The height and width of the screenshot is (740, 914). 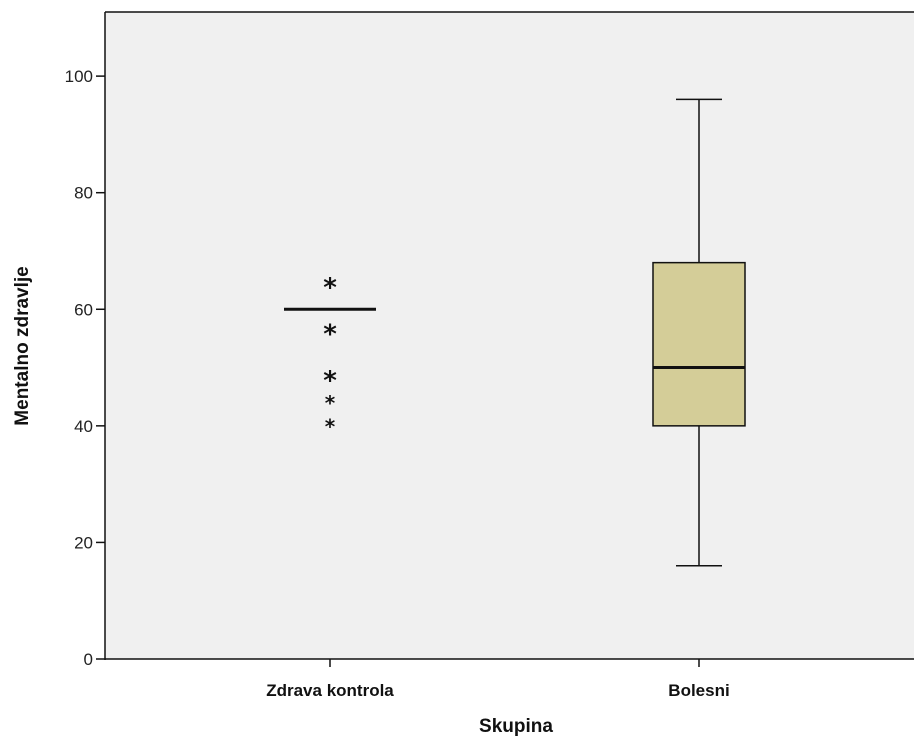 What do you see at coordinates (85, 368) in the screenshot?
I see `y-axis-ticks: 0 20 40 60 80 100` at bounding box center [85, 368].